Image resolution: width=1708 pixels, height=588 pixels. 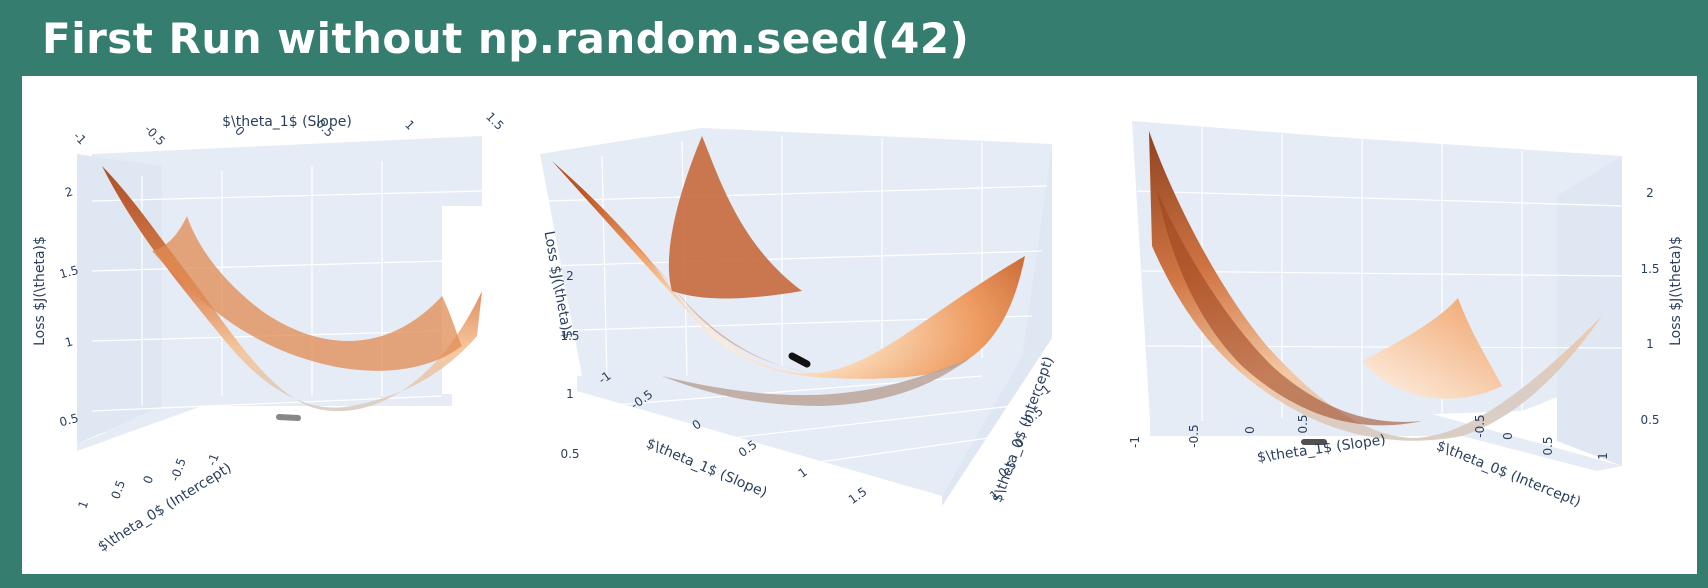 What do you see at coordinates (307, 293) in the screenshot?
I see `chart-1-surface-upper` at bounding box center [307, 293].